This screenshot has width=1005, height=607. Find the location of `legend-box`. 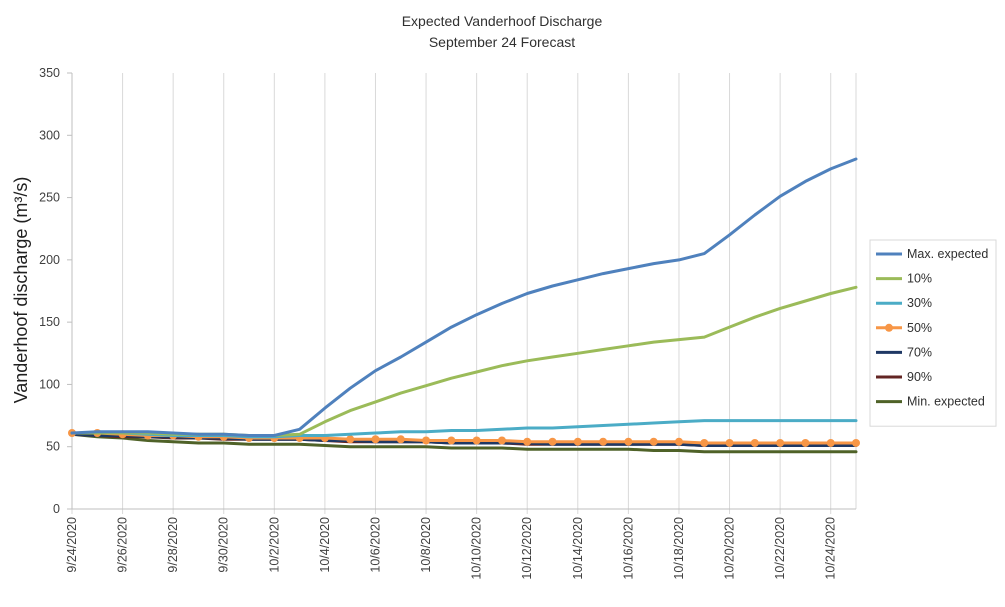

legend-box is located at coordinates (933, 333).